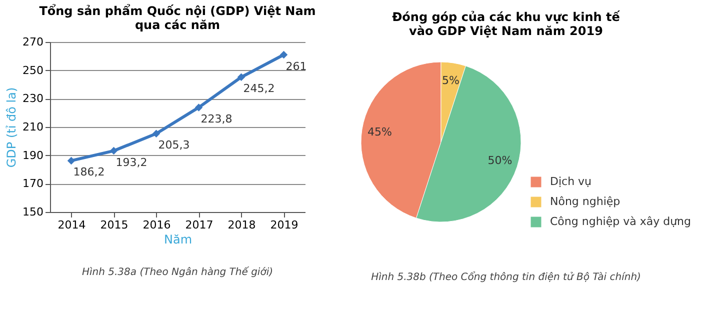  Describe the element at coordinates (132, 162) in the screenshot. I see `data-label: 193,2` at that location.